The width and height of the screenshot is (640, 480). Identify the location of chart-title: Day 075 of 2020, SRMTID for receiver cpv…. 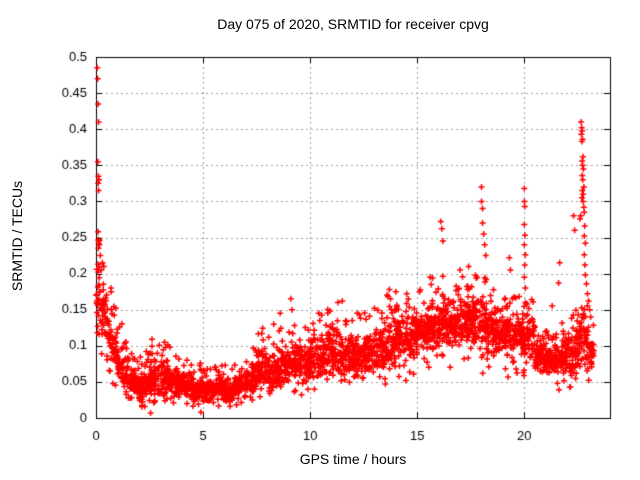
(353, 24).